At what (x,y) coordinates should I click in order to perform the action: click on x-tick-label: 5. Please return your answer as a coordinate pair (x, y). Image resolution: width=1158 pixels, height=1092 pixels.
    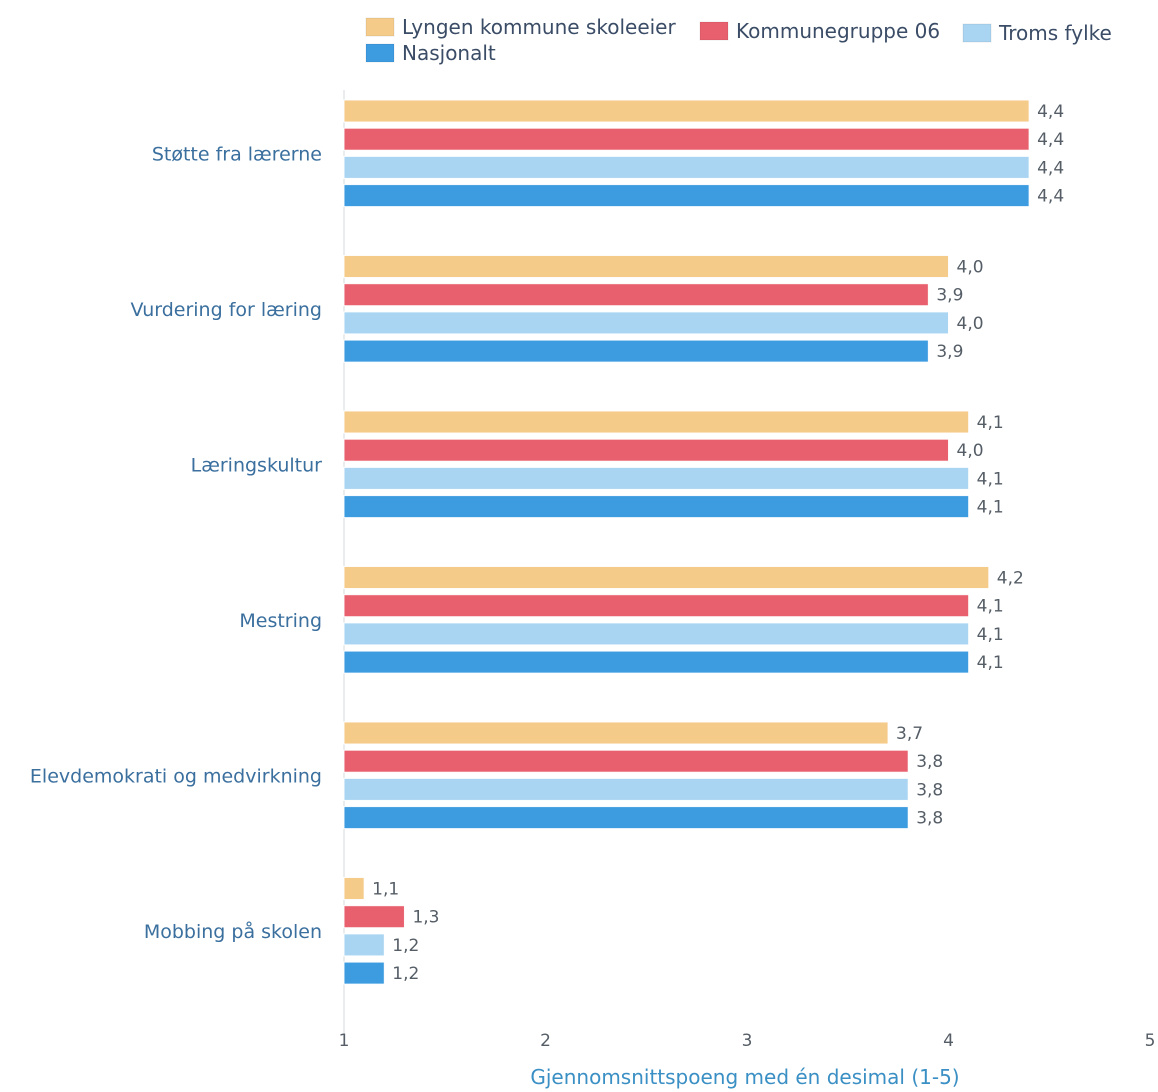
    Looking at the image, I should click on (1150, 1041).